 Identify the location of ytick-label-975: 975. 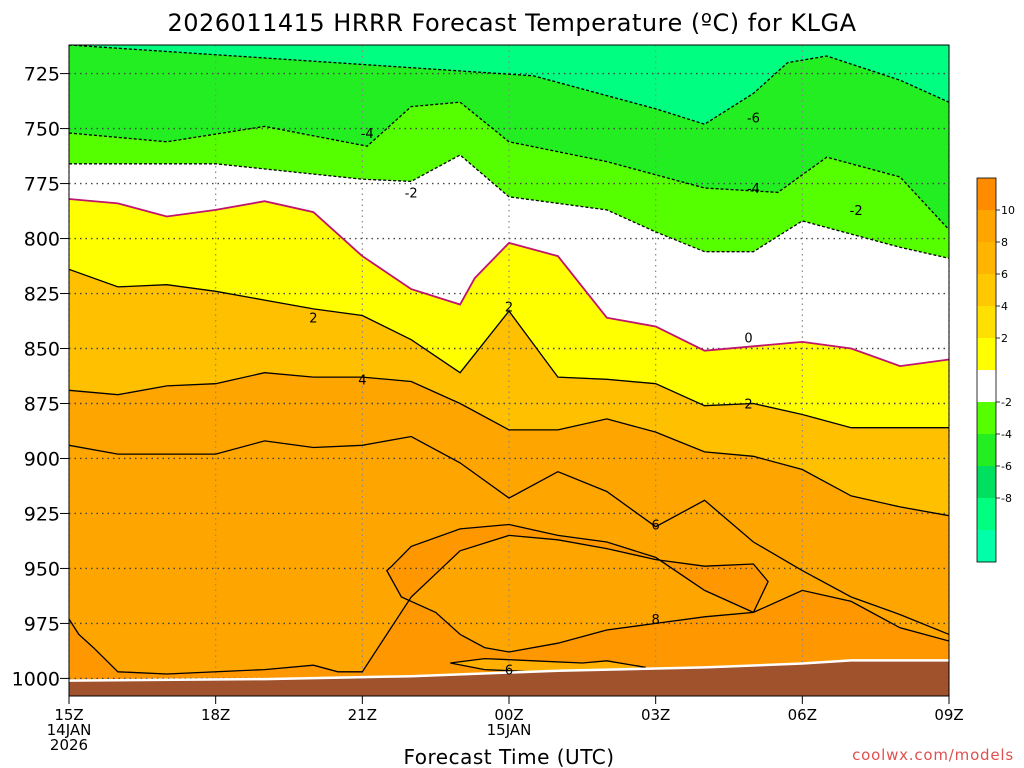
(42, 624).